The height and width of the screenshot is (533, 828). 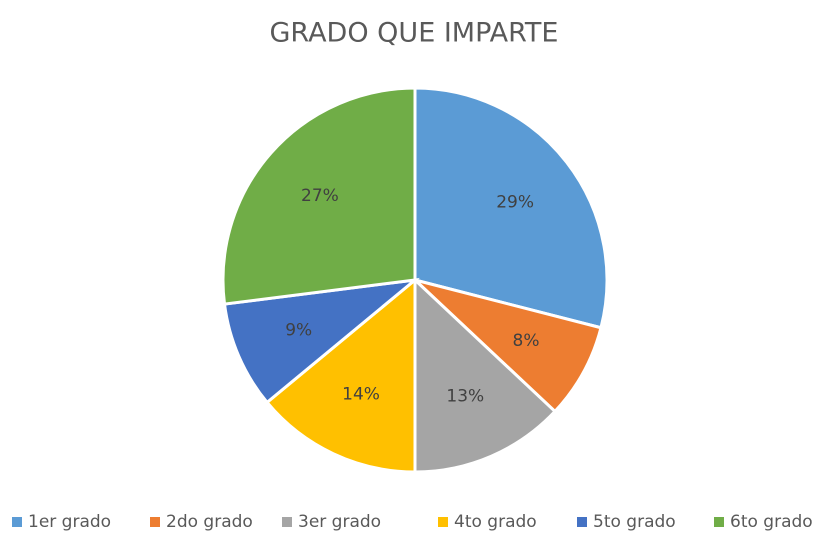 What do you see at coordinates (339, 522) in the screenshot?
I see `legend-label: 3er grado` at bounding box center [339, 522].